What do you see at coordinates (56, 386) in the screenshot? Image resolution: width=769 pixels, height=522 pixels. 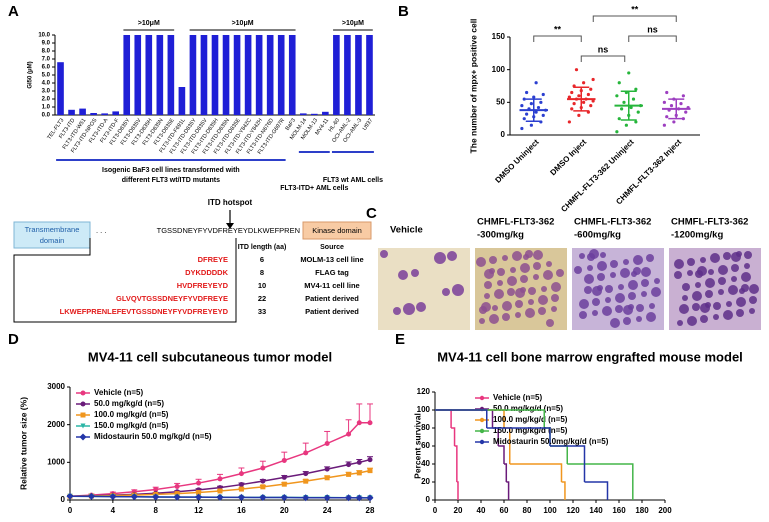 I see `y-tick-label: 3000` at bounding box center [56, 386].